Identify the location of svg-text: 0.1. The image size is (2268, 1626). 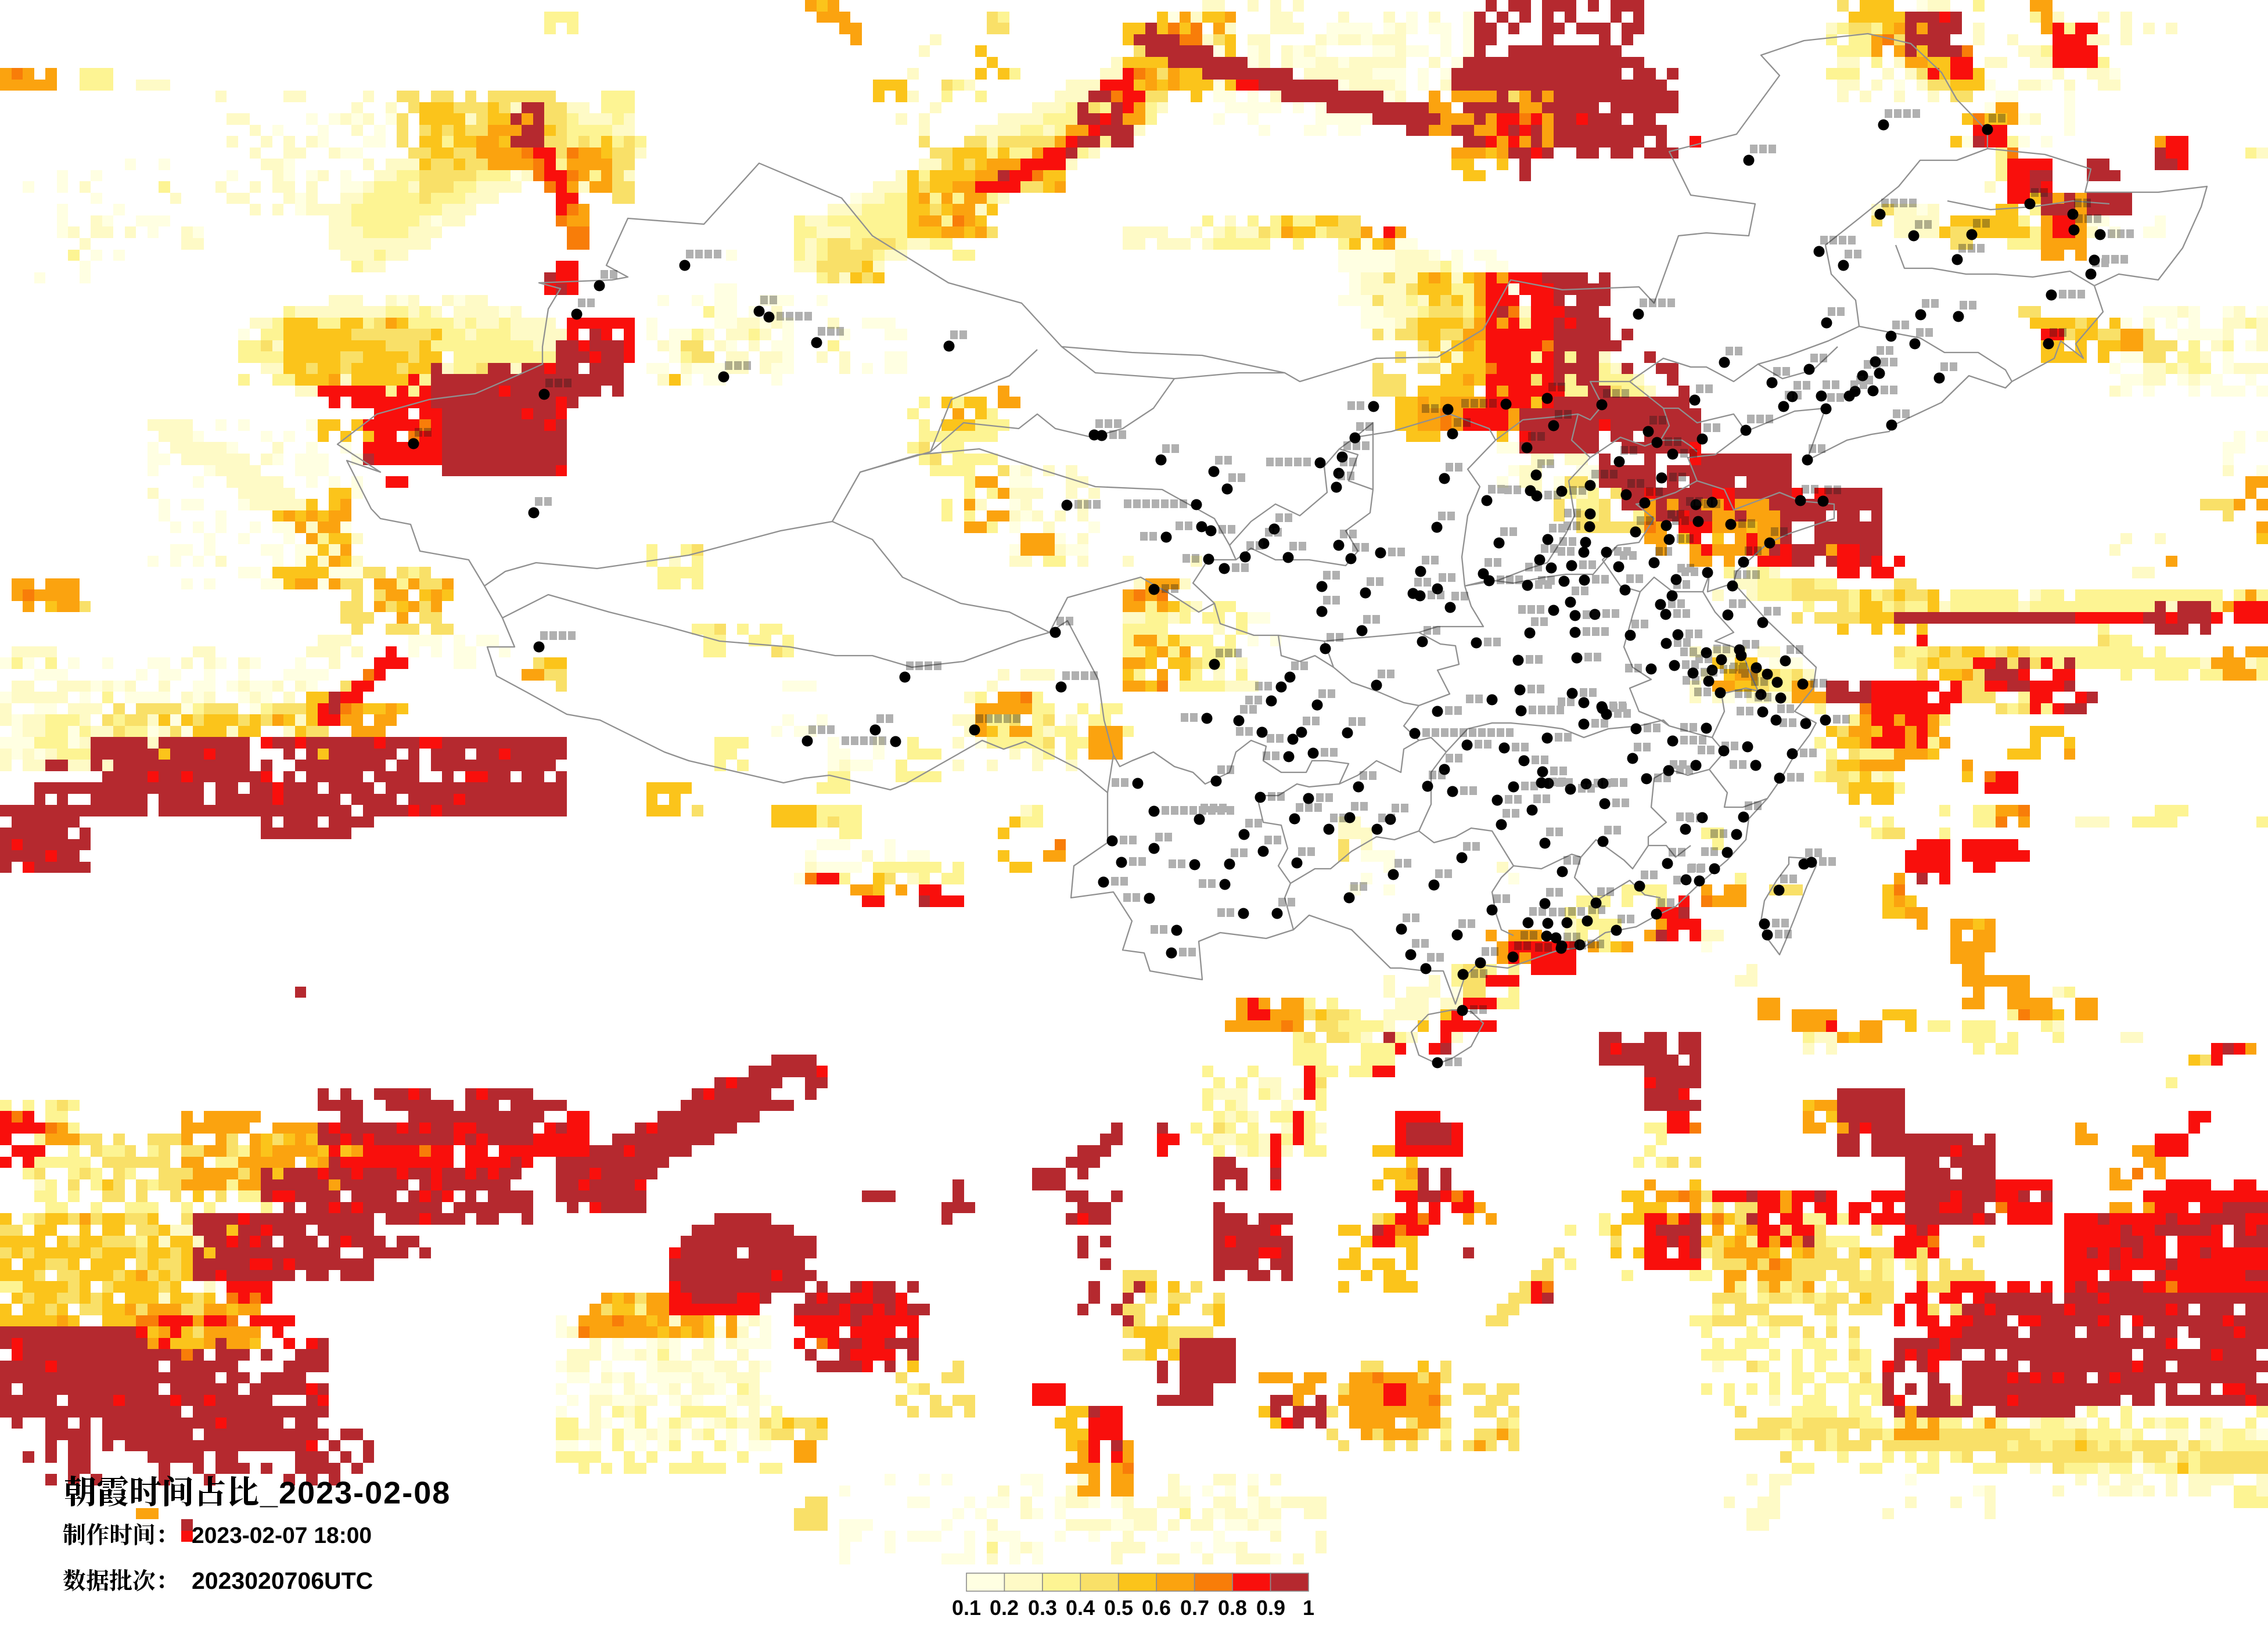
(966, 1608).